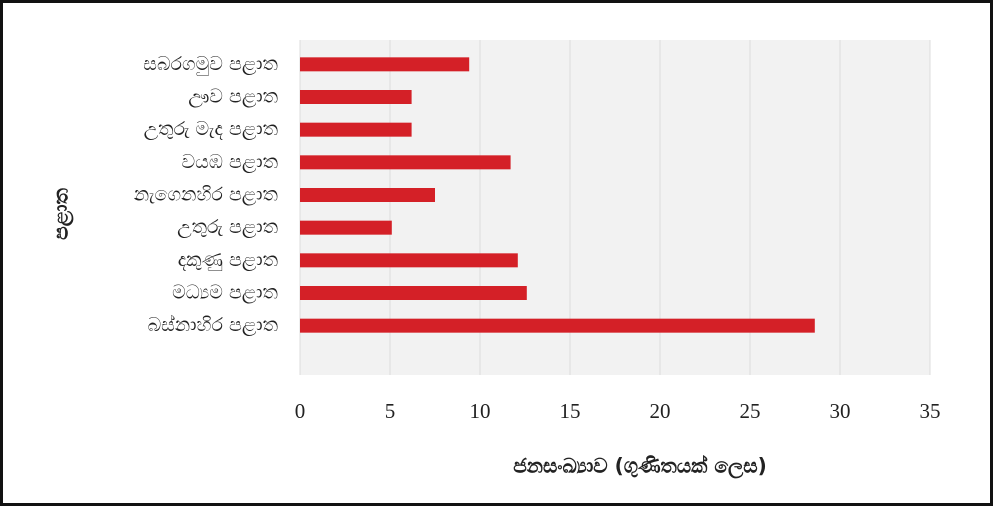 The width and height of the screenshot is (993, 506). Describe the element at coordinates (300, 411) in the screenshot. I see `x-tick-label: 0` at that location.